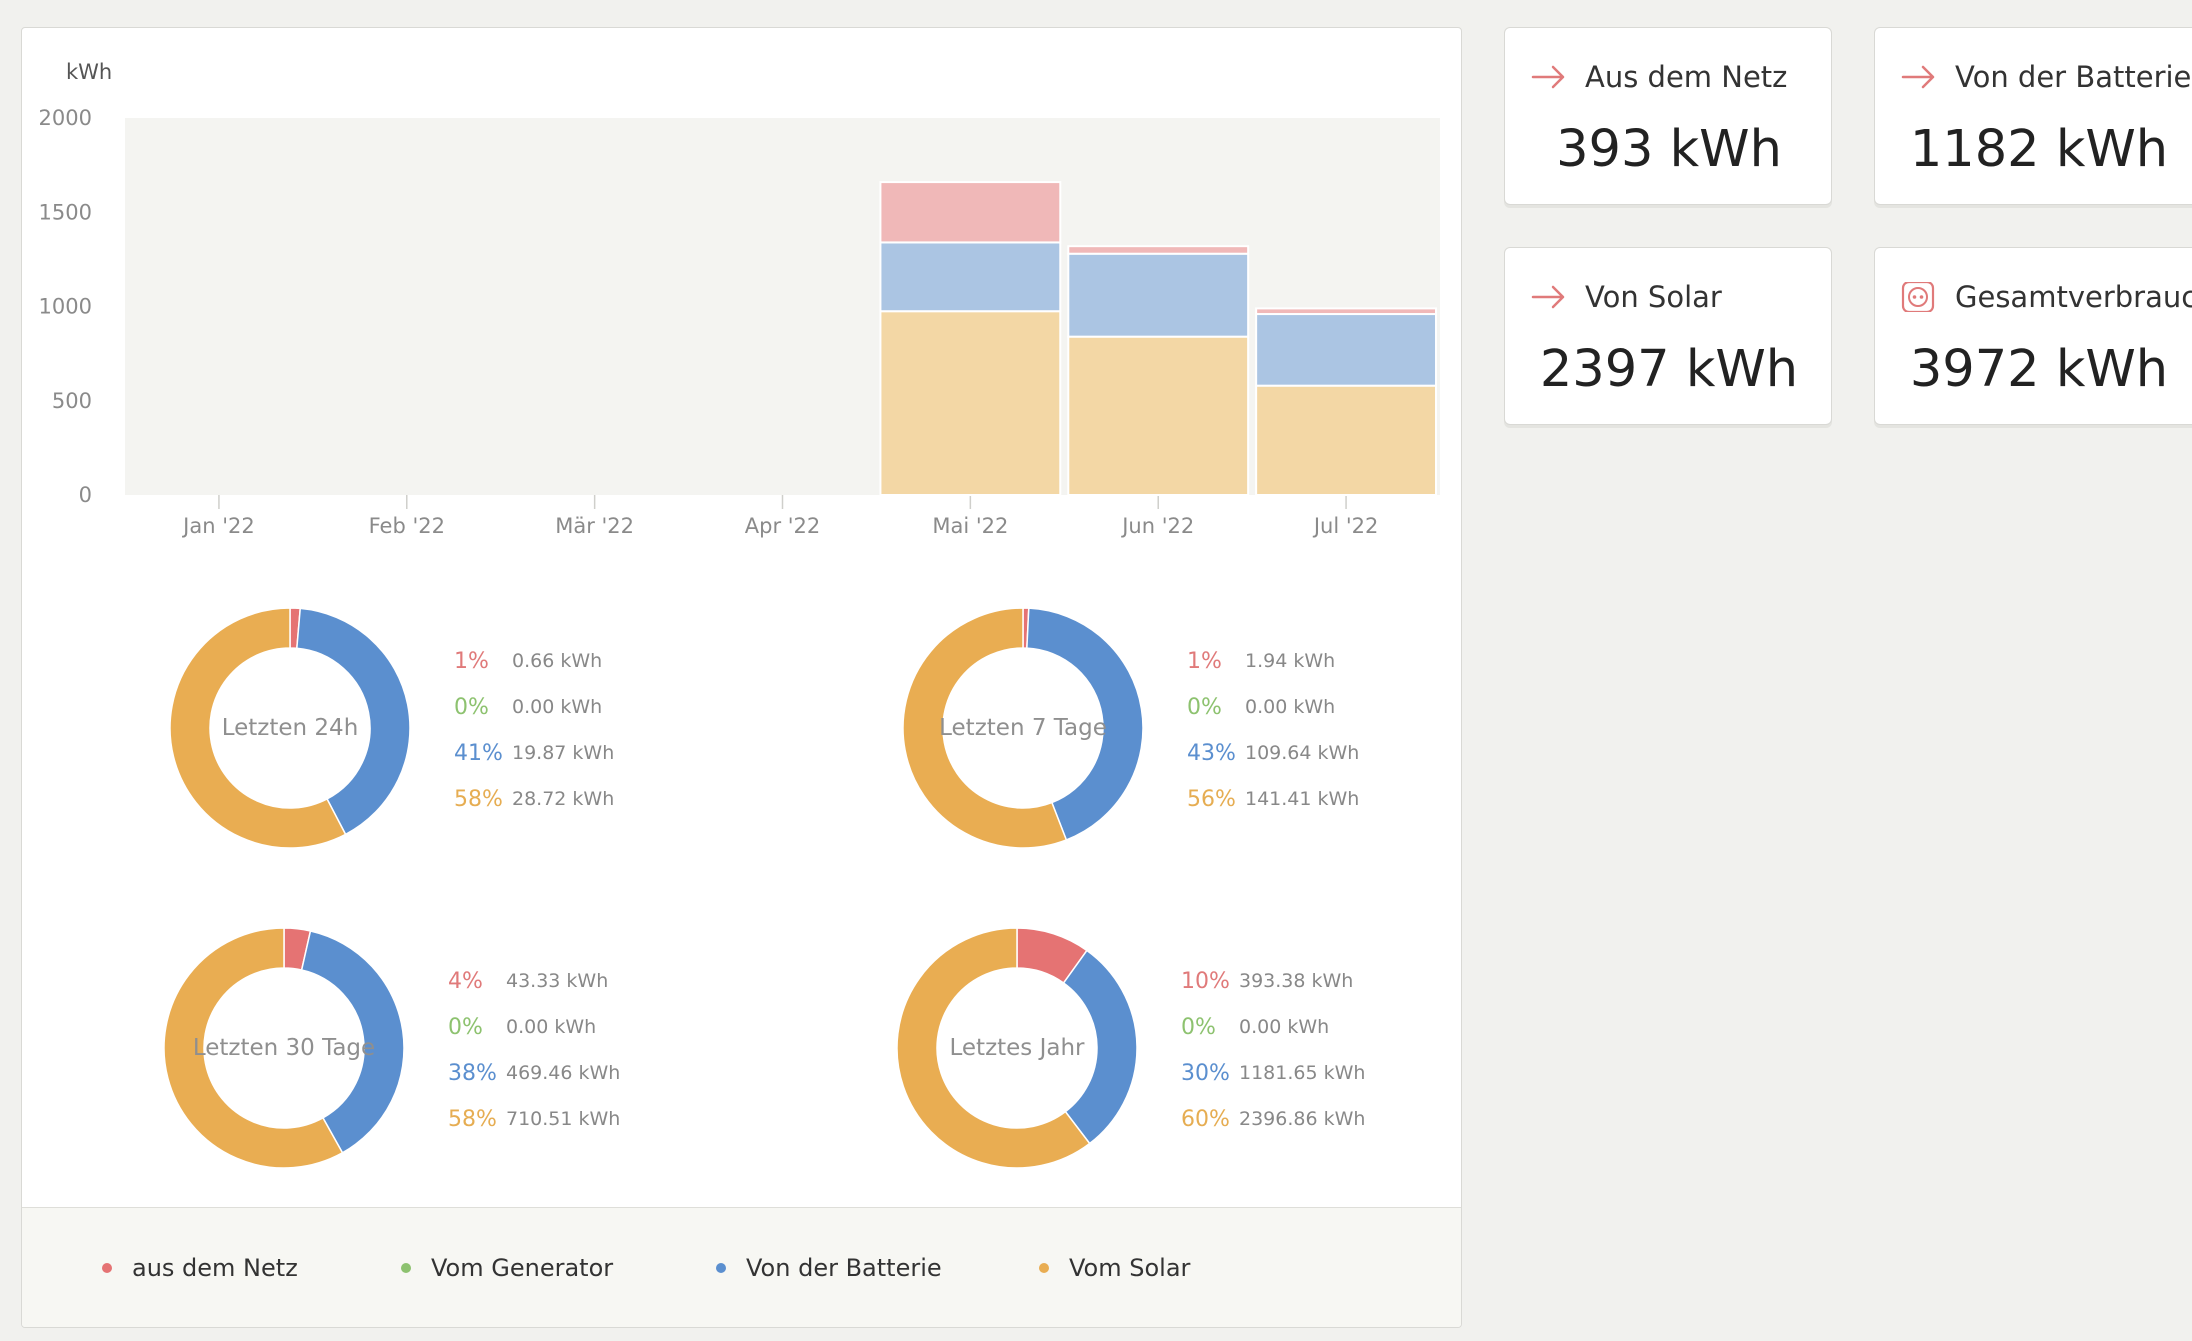 Image resolution: width=2192 pixels, height=1341 pixels. Describe the element at coordinates (1686, 77) in the screenshot. I see `stat-title: Aus dem Netz` at that location.